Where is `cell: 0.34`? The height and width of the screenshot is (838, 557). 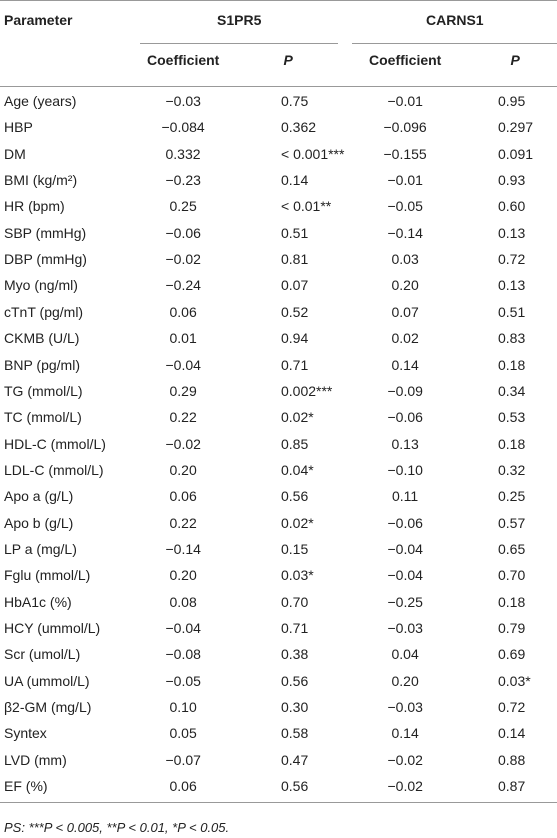
cell: 0.34 is located at coordinates (512, 390).